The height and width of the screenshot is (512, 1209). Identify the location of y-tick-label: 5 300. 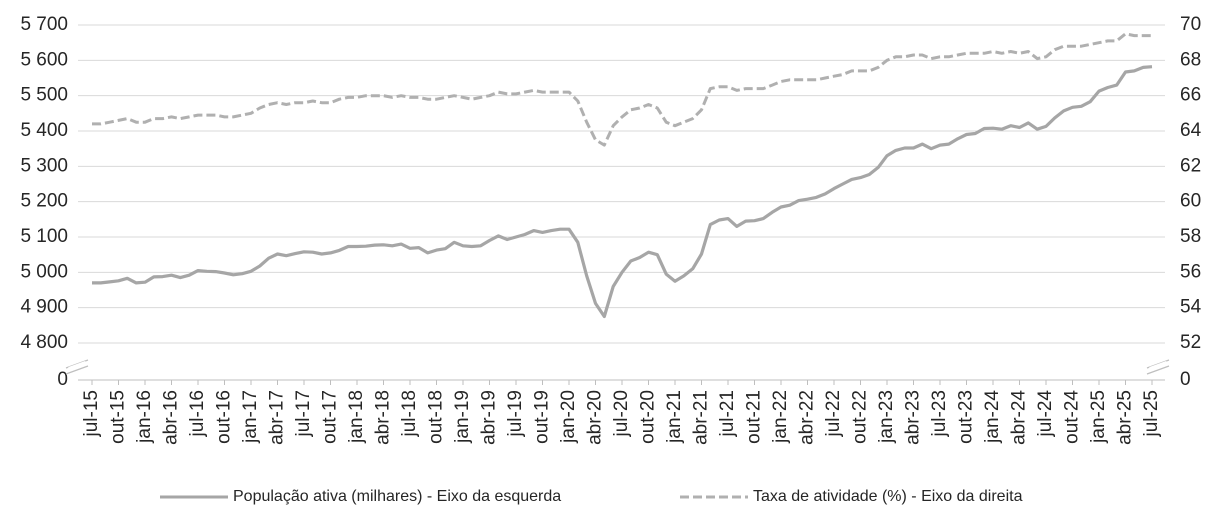
(44, 165).